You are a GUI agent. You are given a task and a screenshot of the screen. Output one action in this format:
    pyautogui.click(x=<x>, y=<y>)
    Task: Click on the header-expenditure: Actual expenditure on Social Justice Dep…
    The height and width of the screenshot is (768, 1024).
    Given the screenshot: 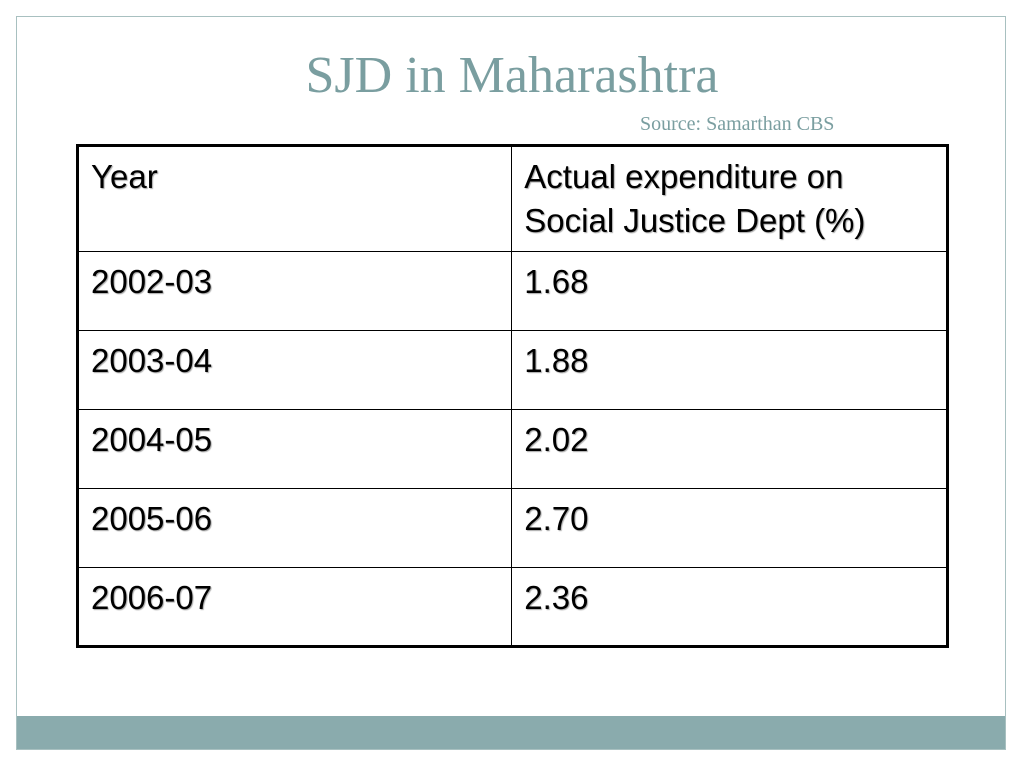 What is the action you would take?
    pyautogui.click(x=729, y=198)
    